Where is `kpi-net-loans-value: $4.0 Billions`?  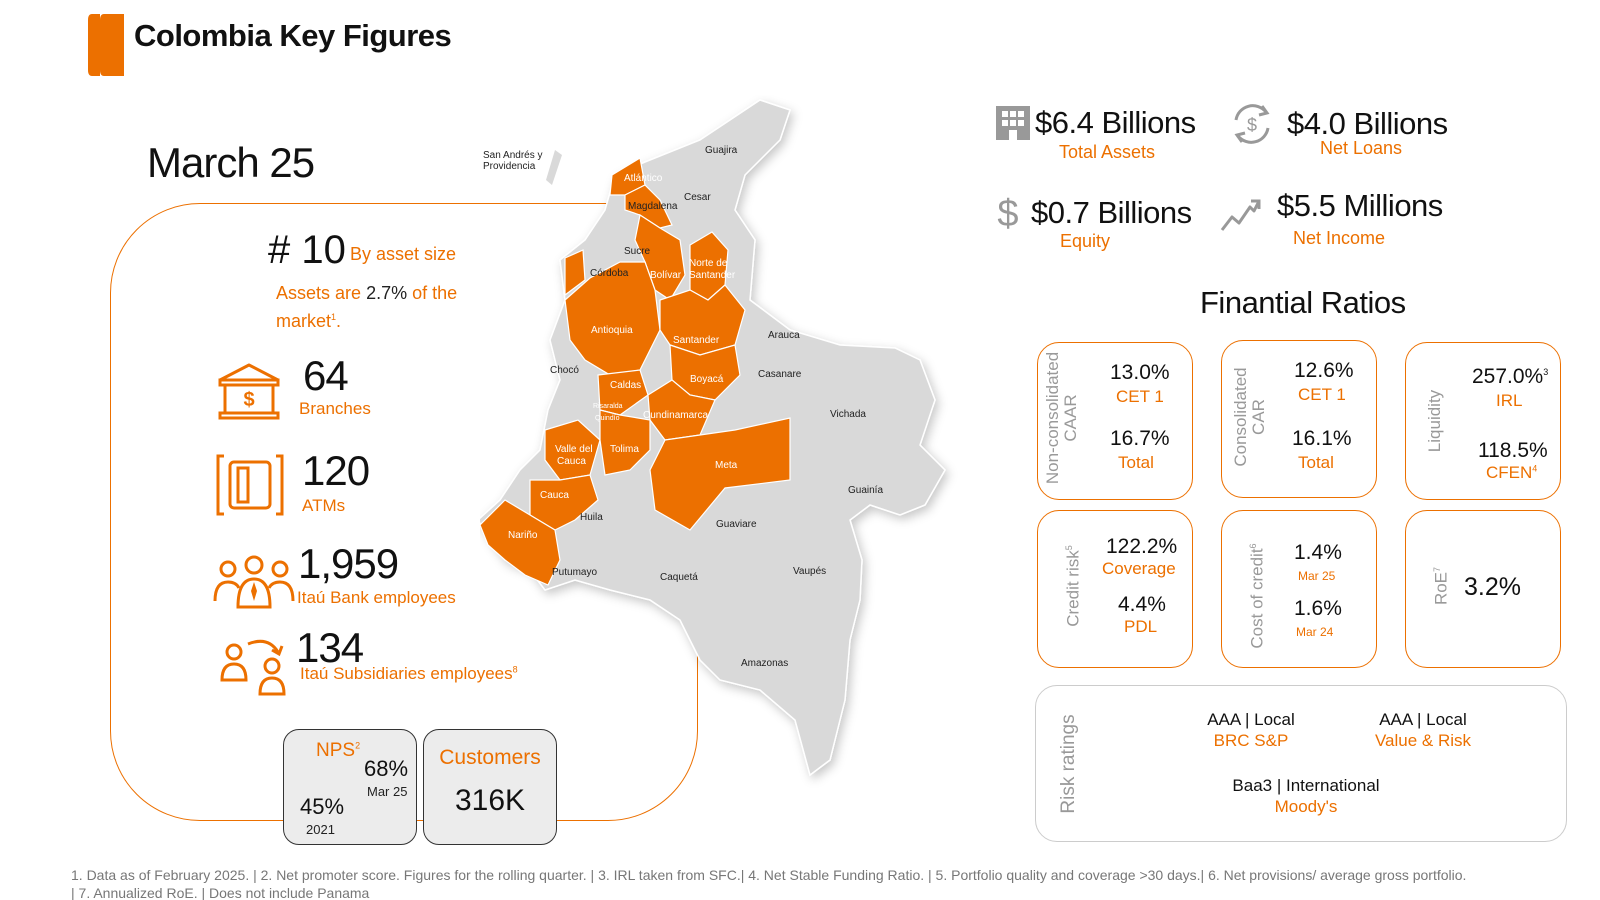
kpi-net-loans-value: $4.0 Billions is located at coordinates (1367, 123).